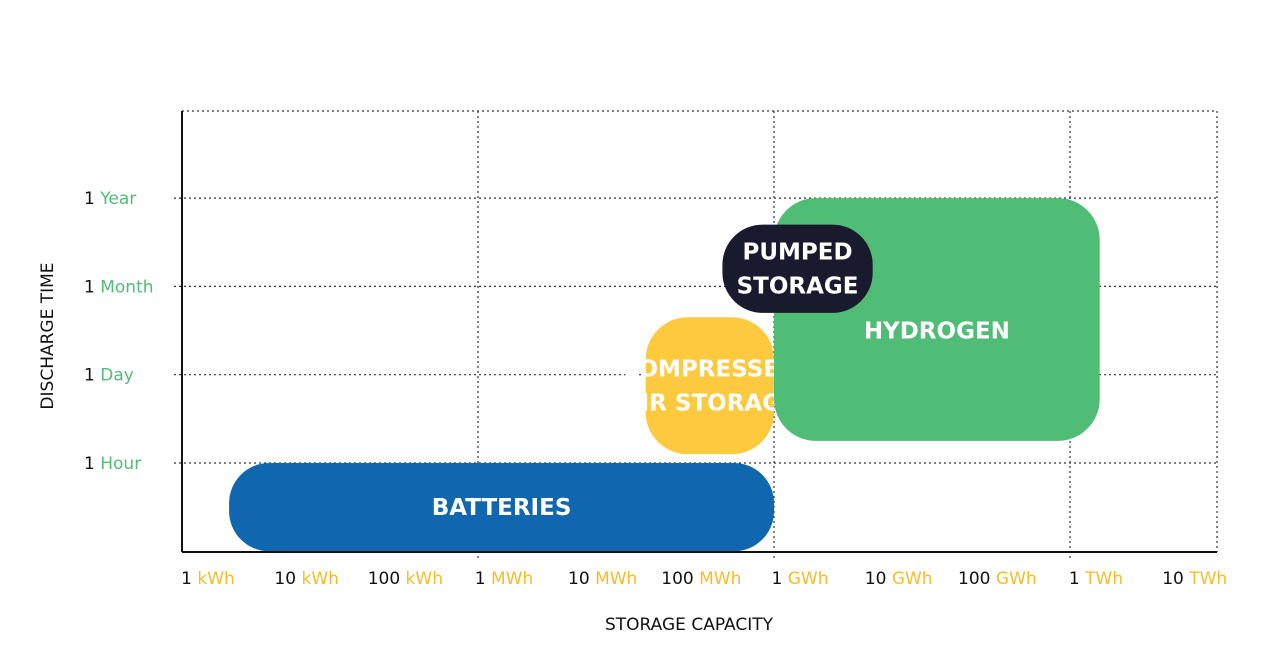  What do you see at coordinates (937, 332) in the screenshot?
I see `region-label: HYDROGEN` at bounding box center [937, 332].